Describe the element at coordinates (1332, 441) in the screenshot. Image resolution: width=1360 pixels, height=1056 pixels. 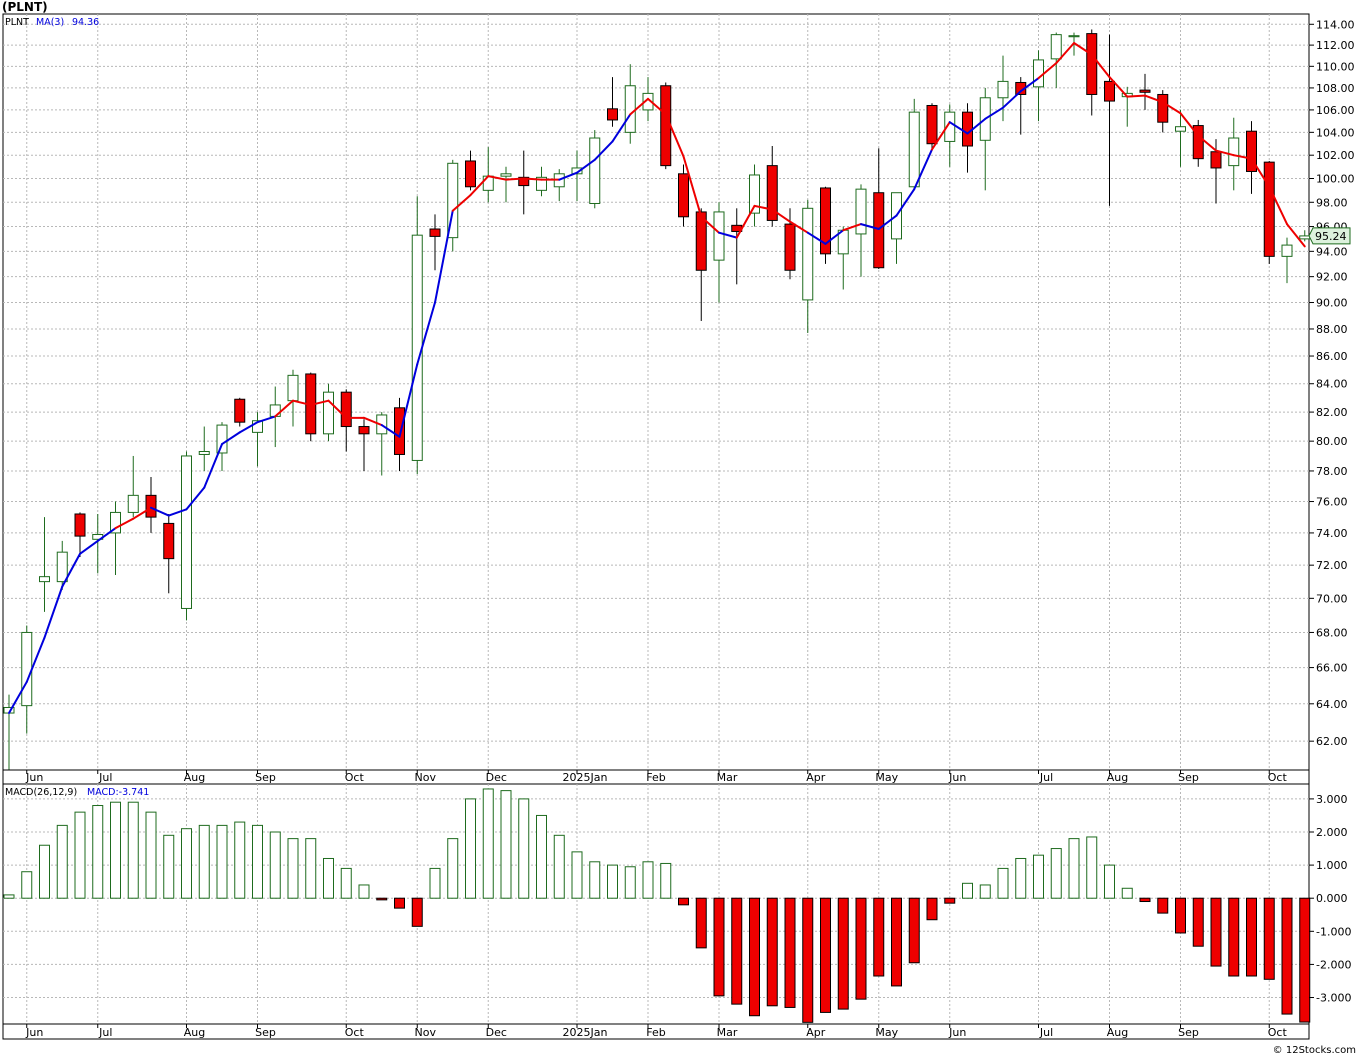
I see `price-ytick-label: 80.00` at that location.